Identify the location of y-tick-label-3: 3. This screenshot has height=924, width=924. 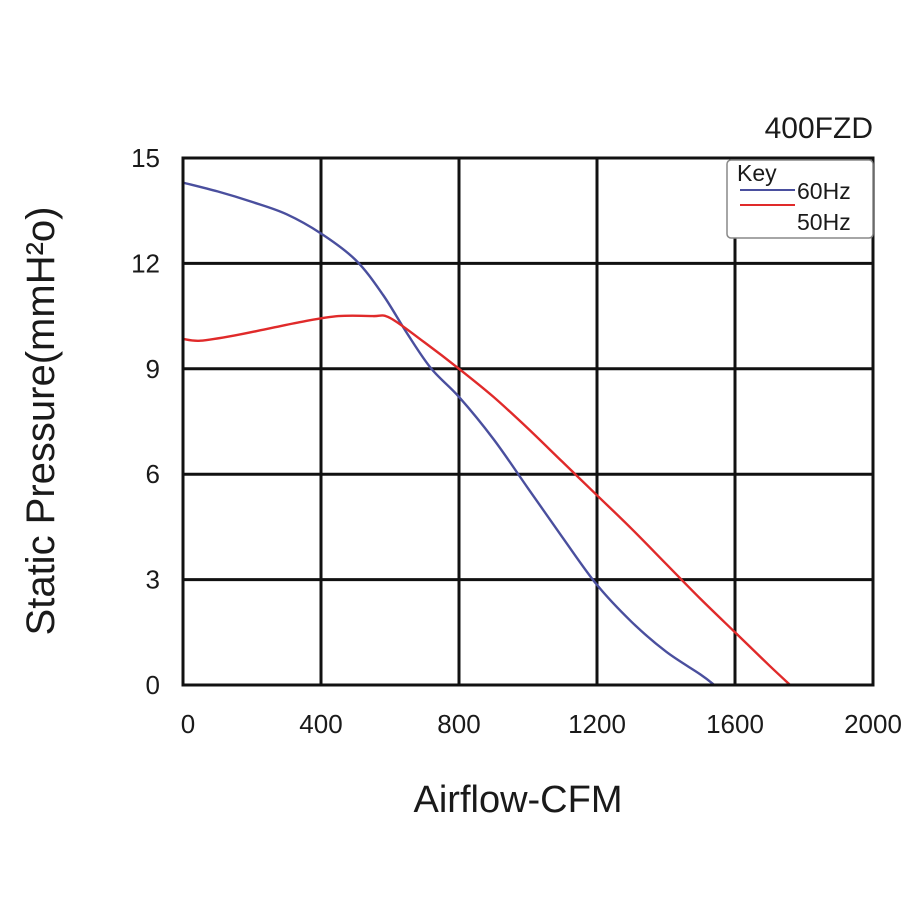
(153, 580).